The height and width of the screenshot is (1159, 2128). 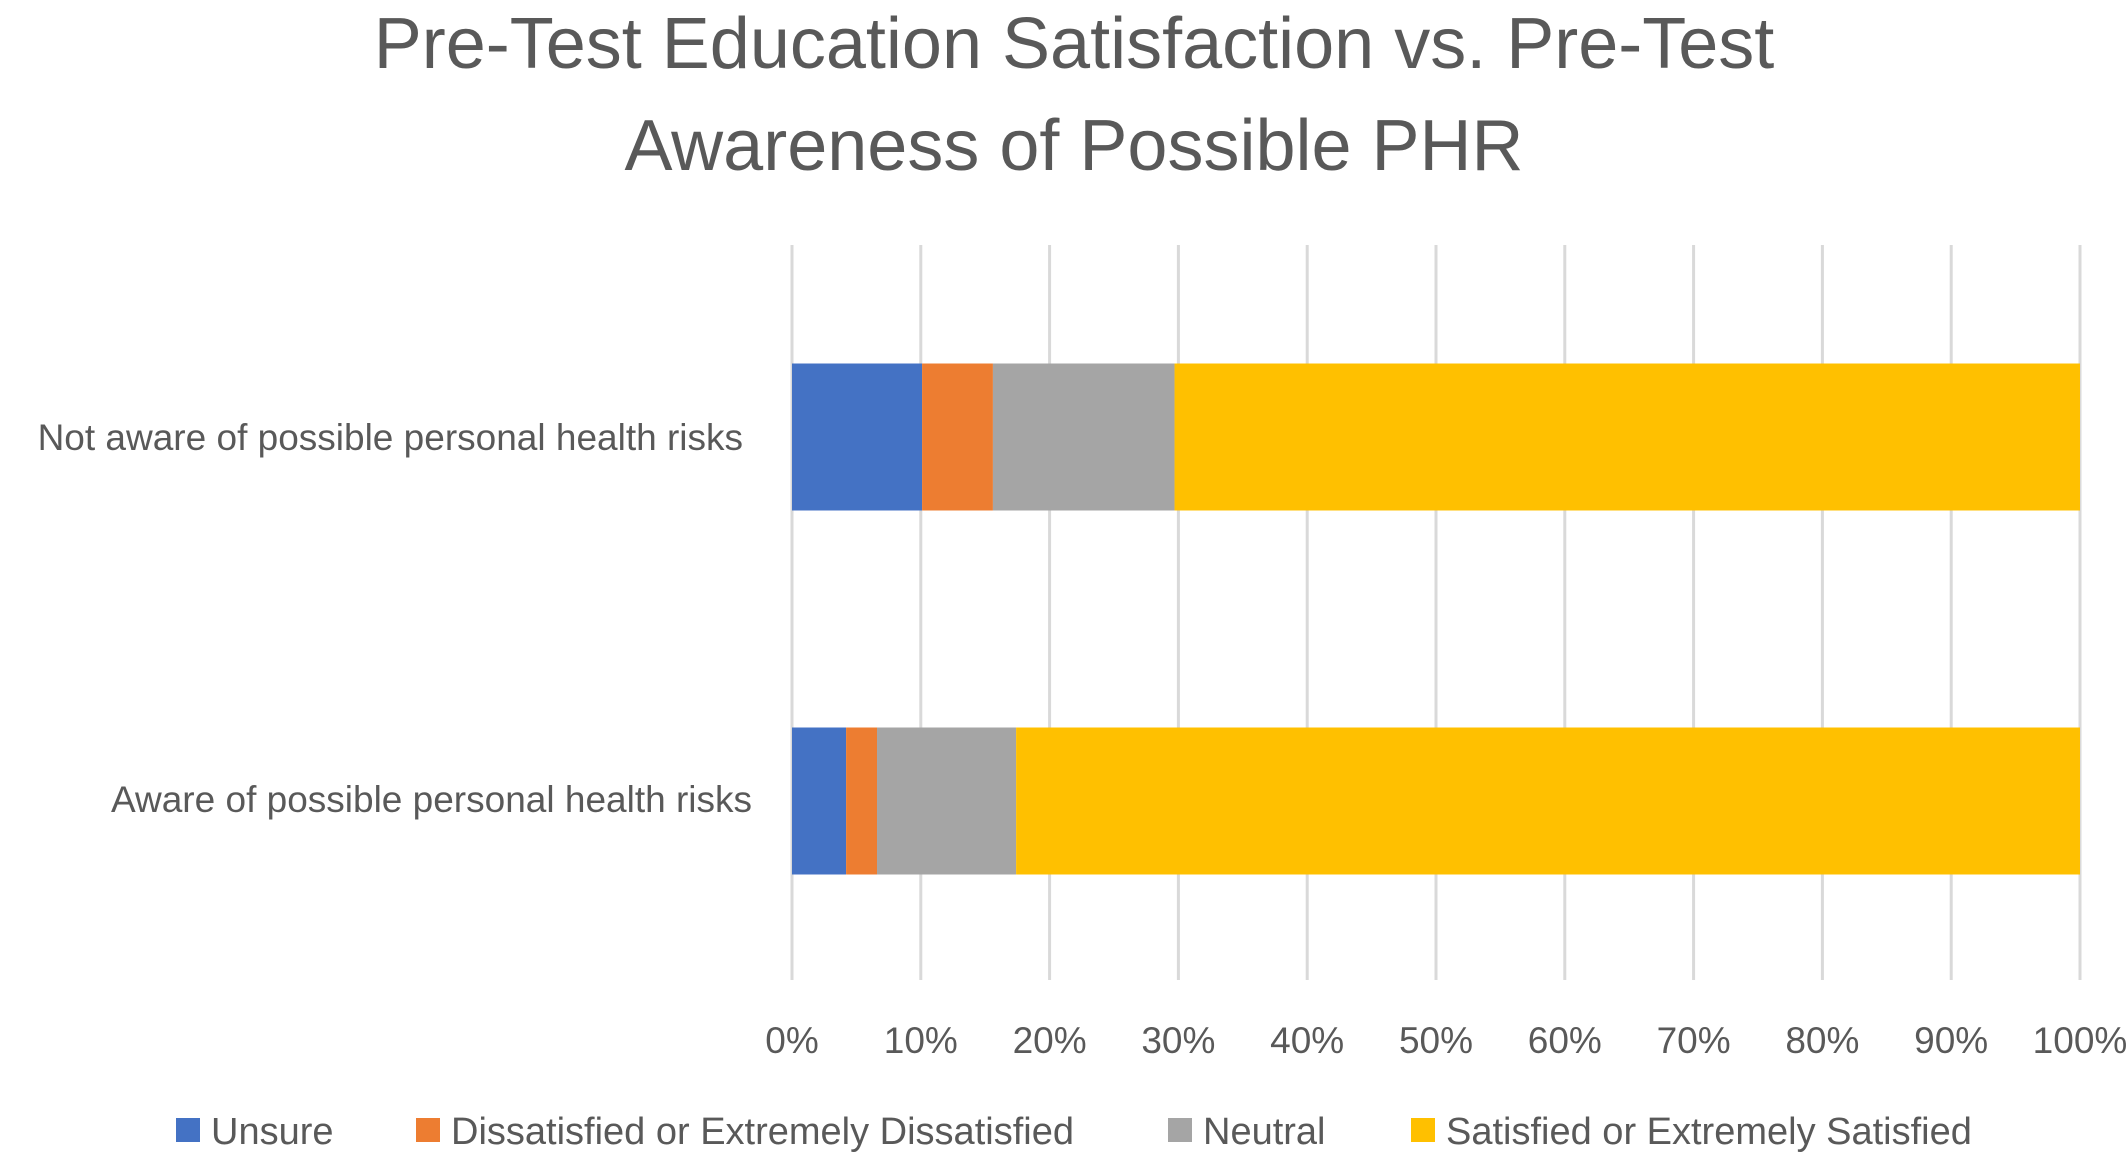 What do you see at coordinates (1264, 1132) in the screenshot?
I see `legend-label-2: Neutral` at bounding box center [1264, 1132].